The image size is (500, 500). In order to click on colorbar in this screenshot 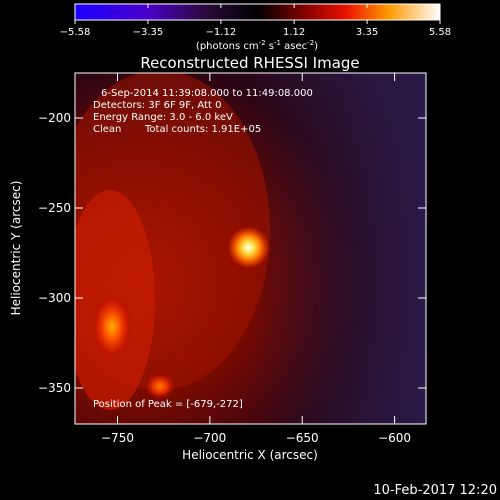, I will do `click(257, 12)`.